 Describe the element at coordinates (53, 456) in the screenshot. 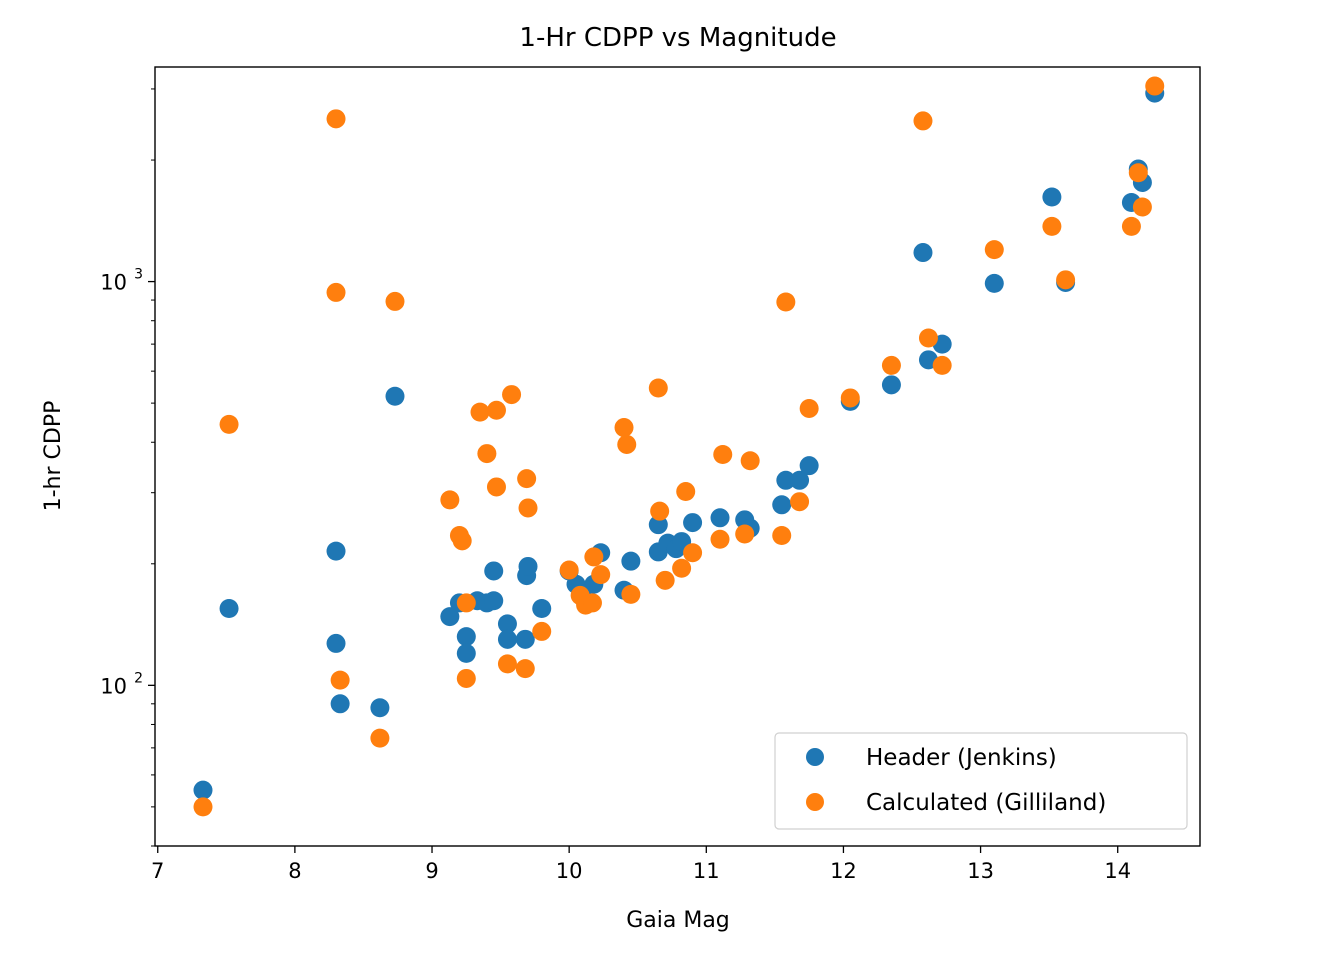

I see `y-axis-title: 1-hr CDPP` at that location.